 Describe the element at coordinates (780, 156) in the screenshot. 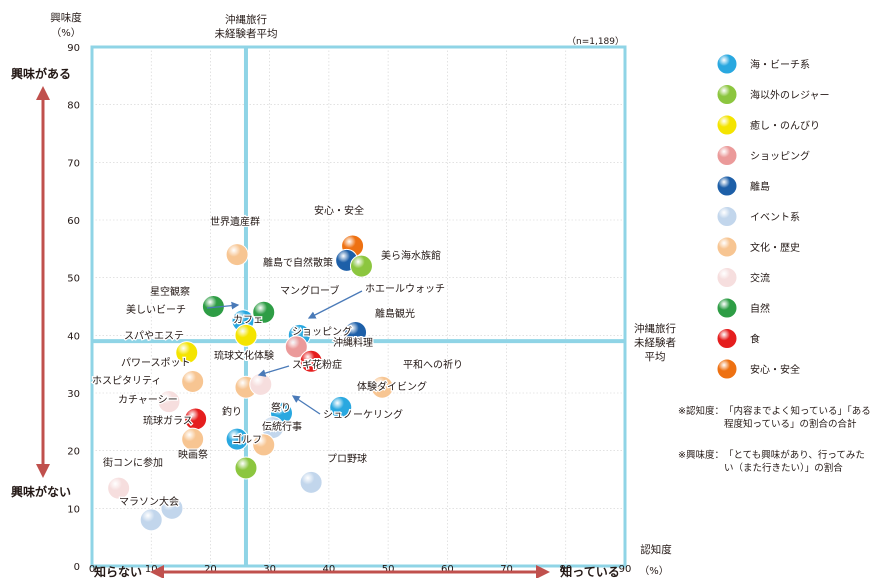

I see `legend-label-ショッピング: ショッピング` at that location.